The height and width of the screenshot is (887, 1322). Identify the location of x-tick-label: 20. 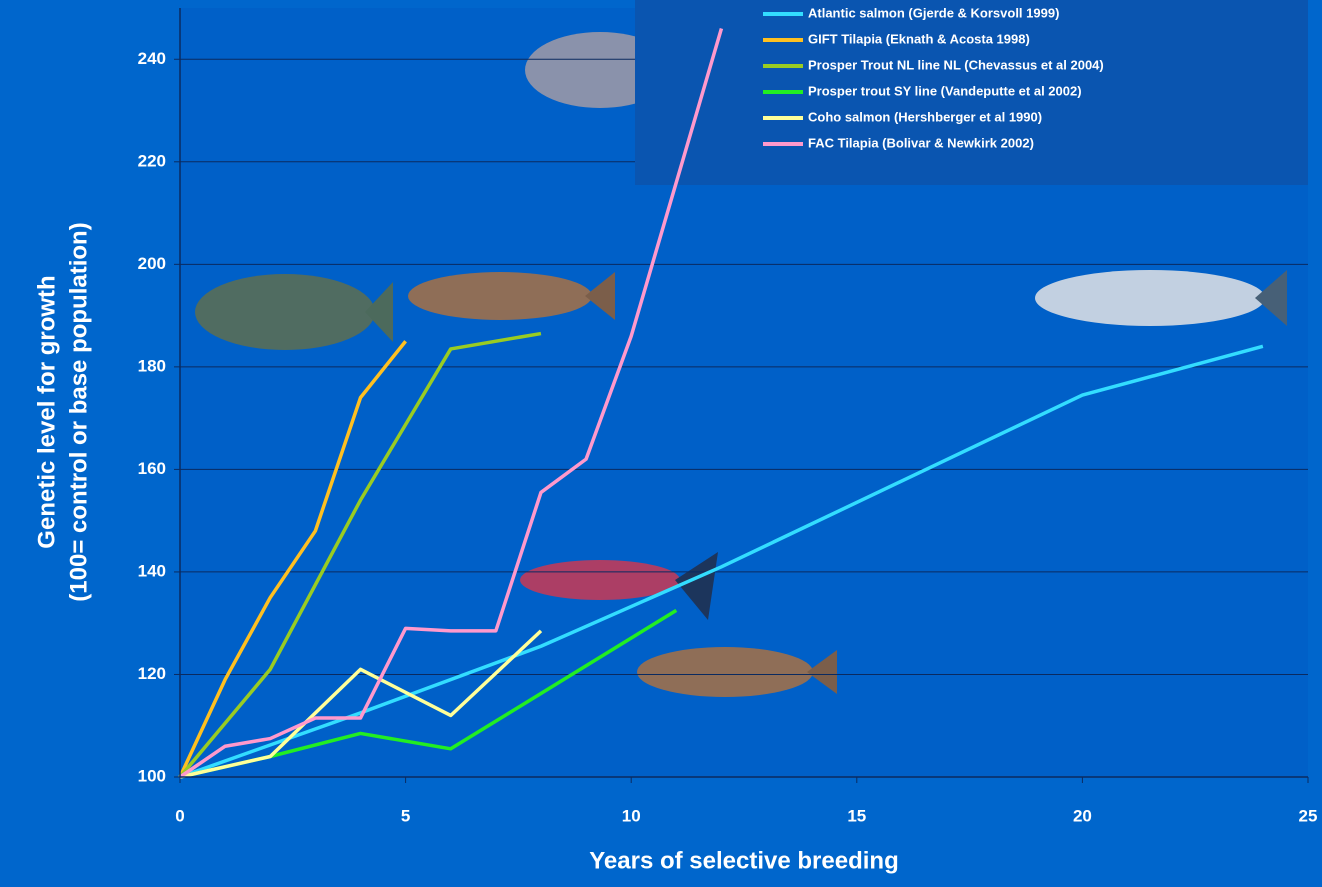
(1082, 815).